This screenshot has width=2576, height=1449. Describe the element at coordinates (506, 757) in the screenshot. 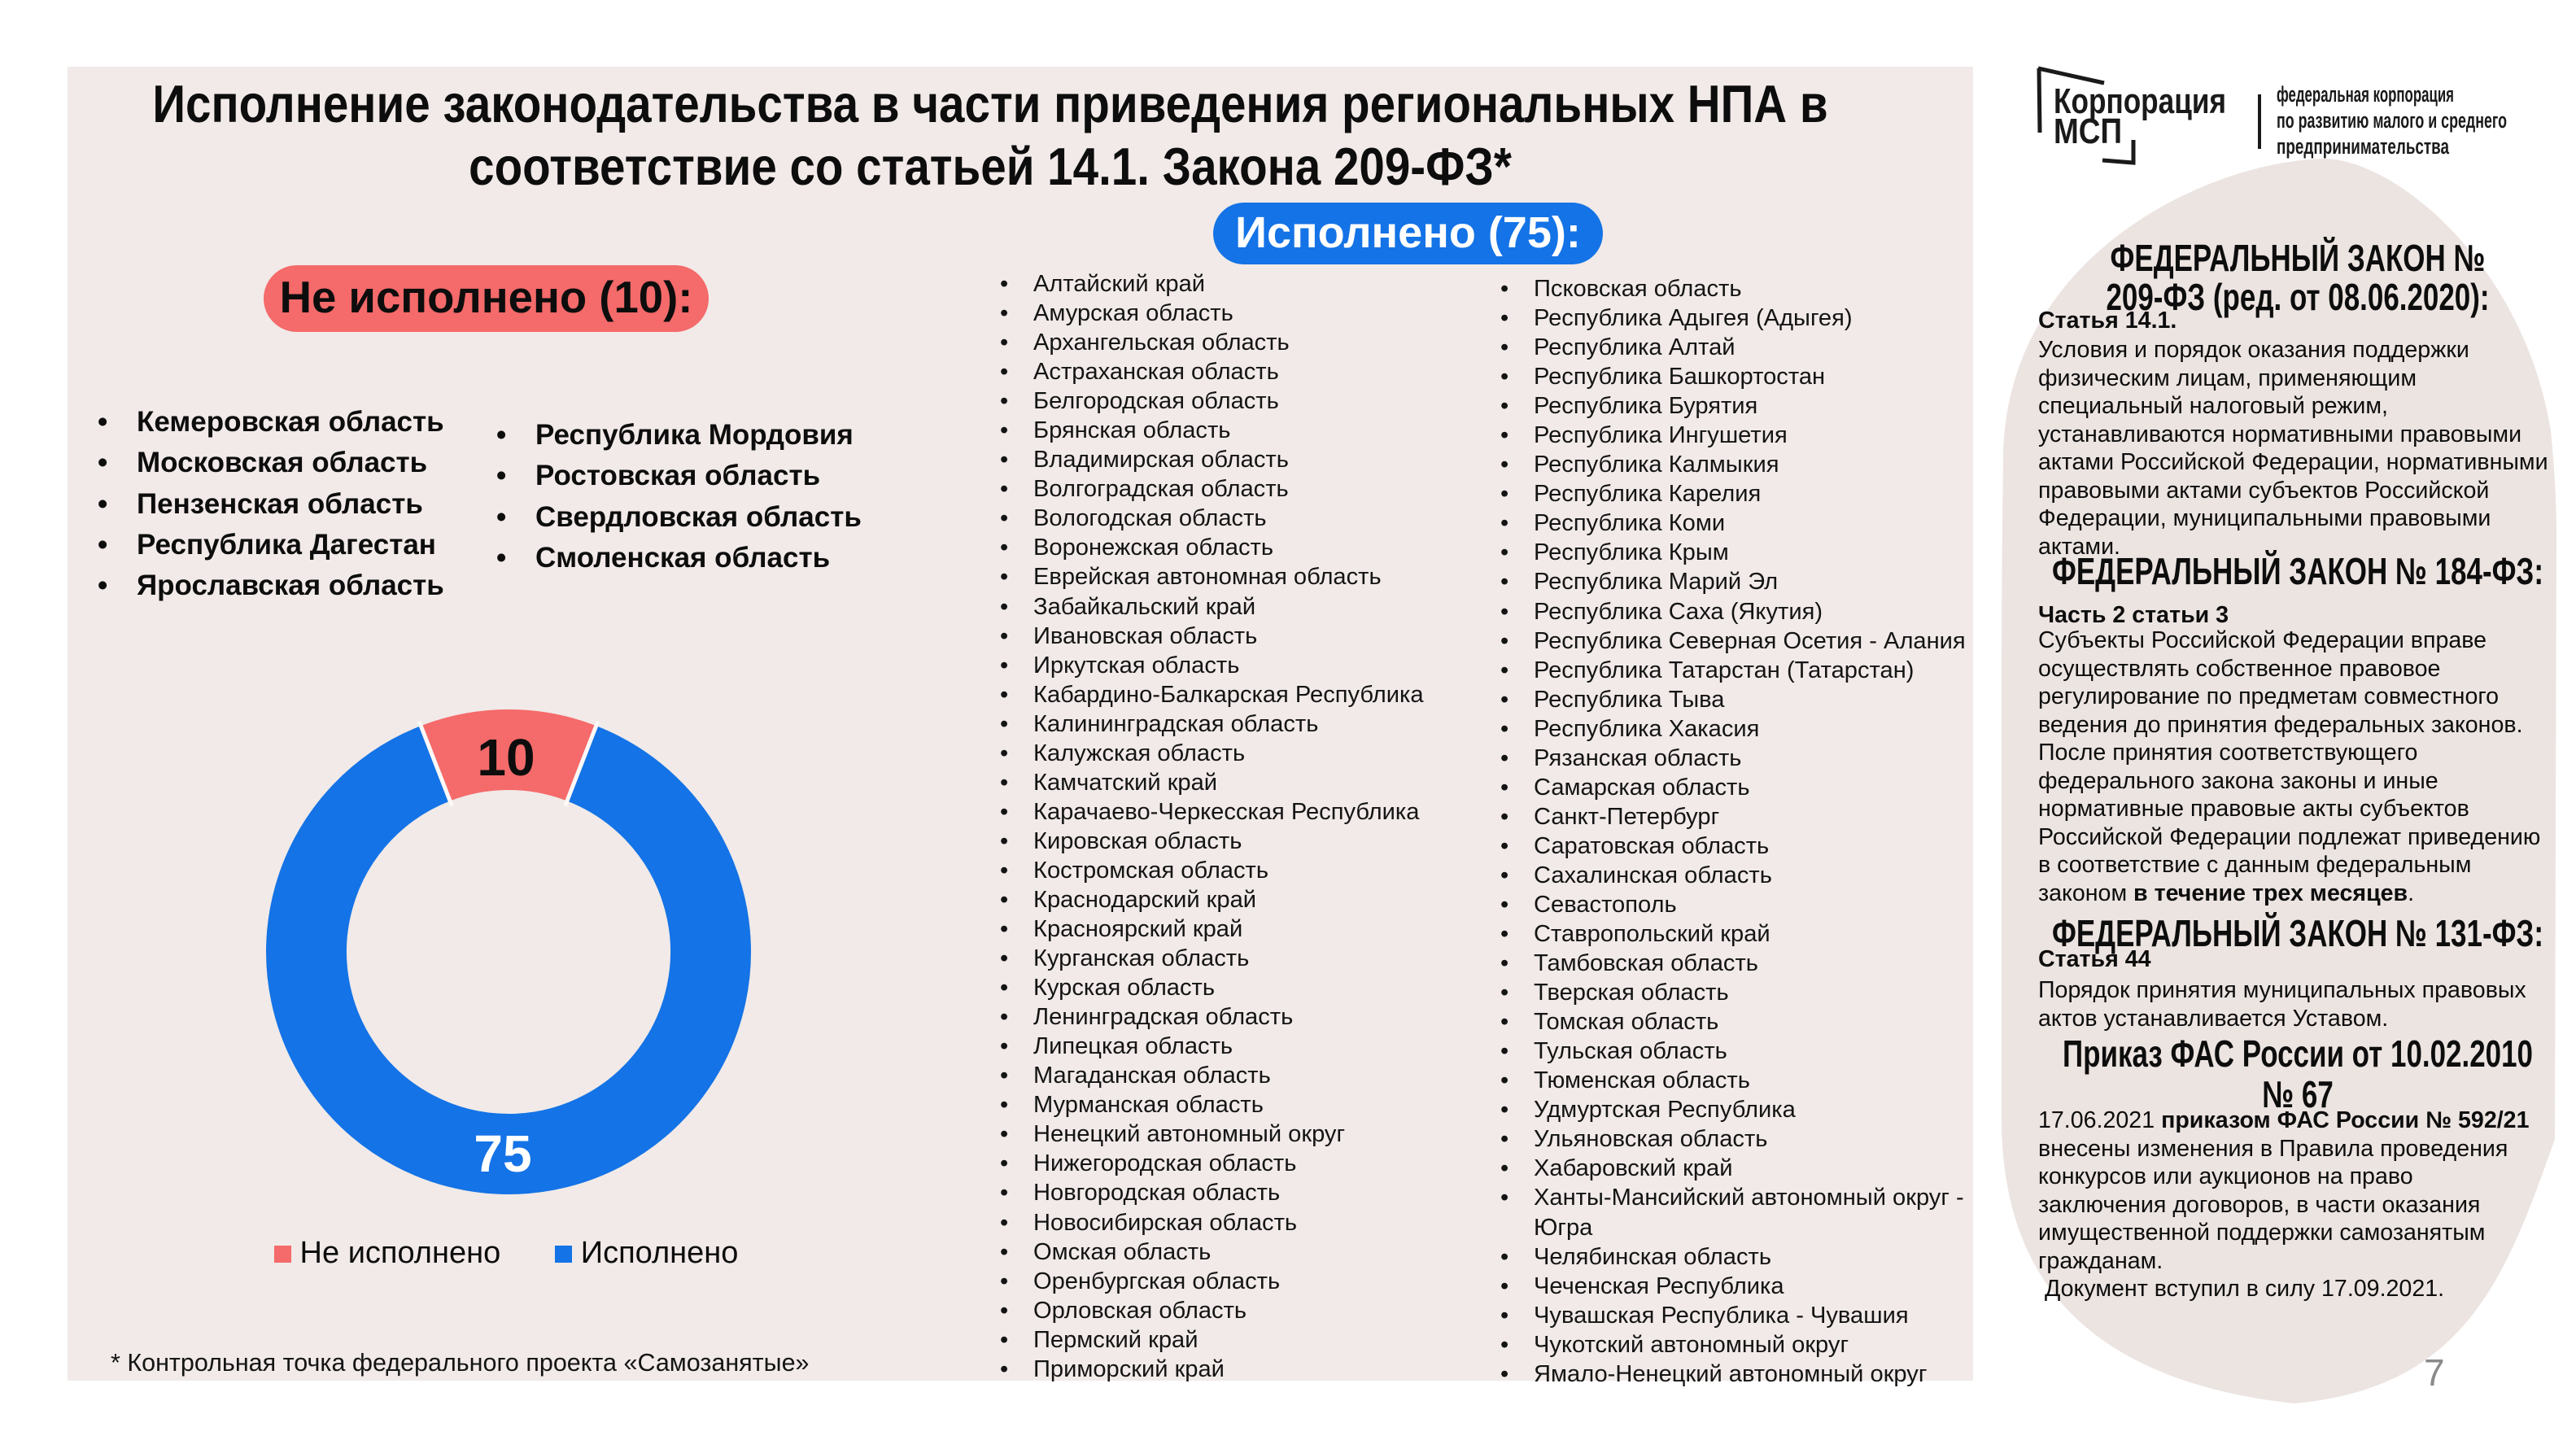

I see `svg-text: 10` at that location.